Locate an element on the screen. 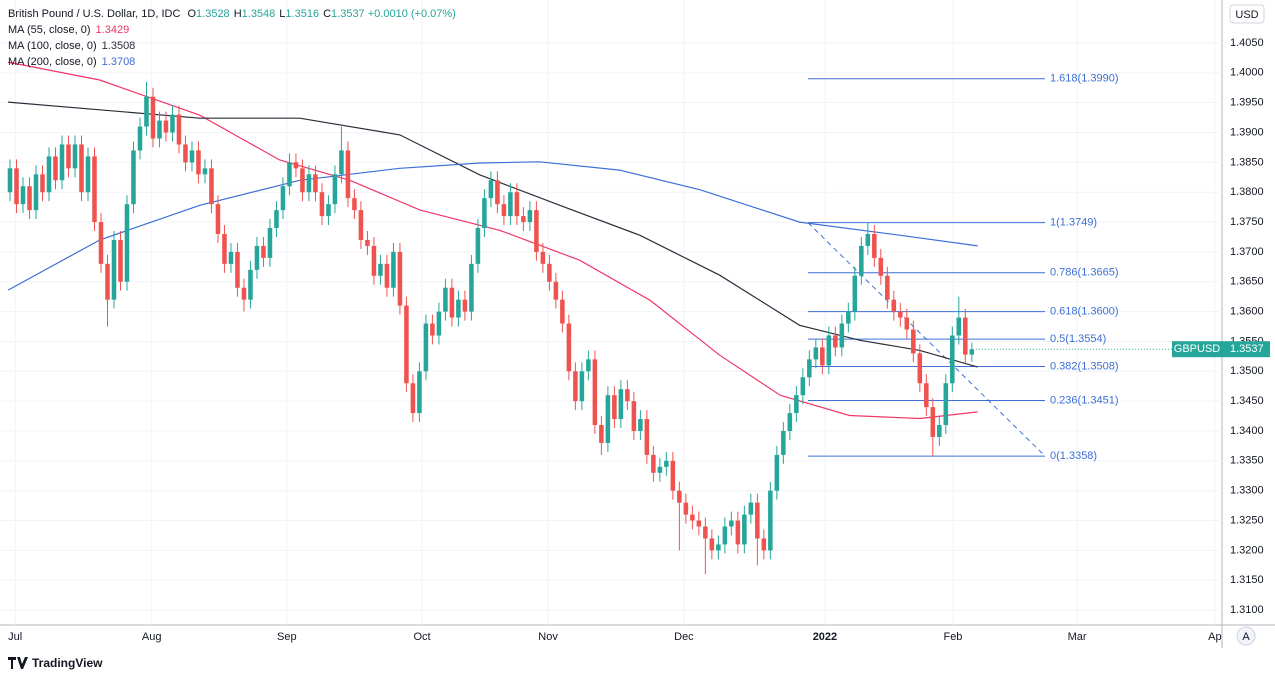 Image resolution: width=1275 pixels, height=676 pixels. ohlc-value: 1.3537 is located at coordinates (348, 14).